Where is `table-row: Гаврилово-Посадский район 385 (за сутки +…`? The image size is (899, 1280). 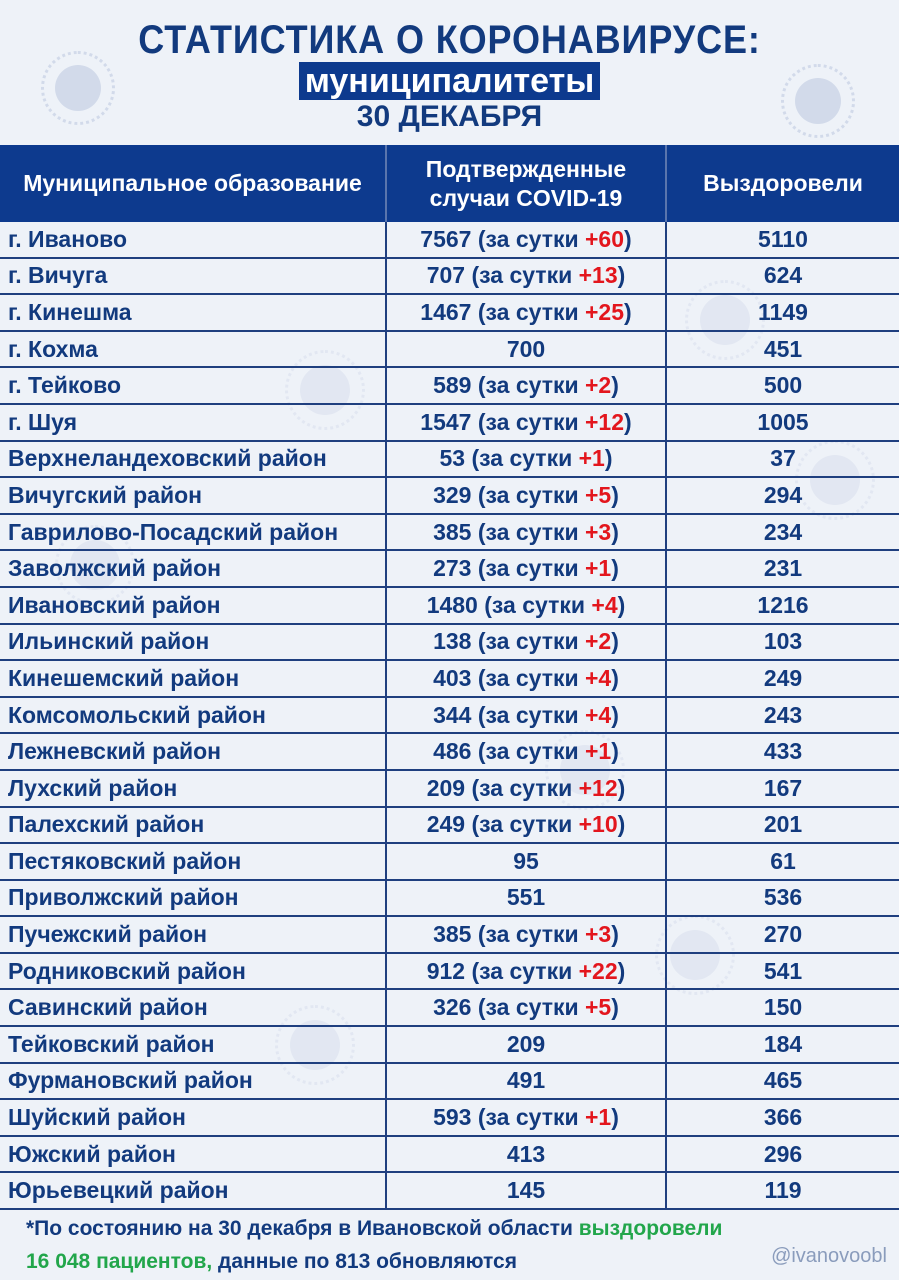
table-row: Гаврилово-Посадский район 385 (за сутки +… is located at coordinates (449, 532).